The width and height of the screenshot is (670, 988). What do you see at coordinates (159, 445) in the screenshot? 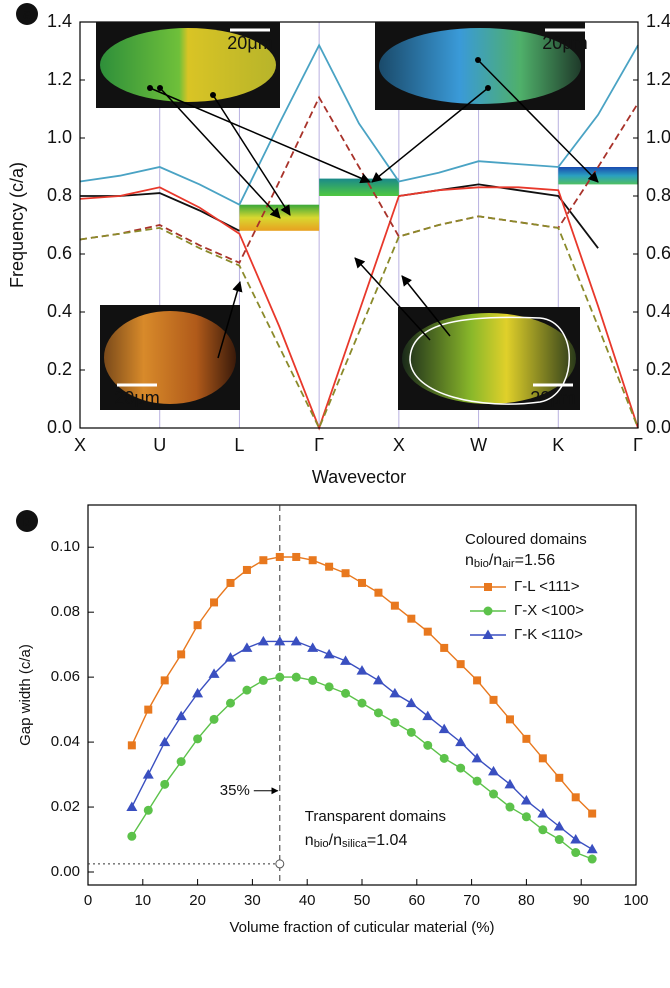
I see `x-tick-label: U` at bounding box center [159, 445].